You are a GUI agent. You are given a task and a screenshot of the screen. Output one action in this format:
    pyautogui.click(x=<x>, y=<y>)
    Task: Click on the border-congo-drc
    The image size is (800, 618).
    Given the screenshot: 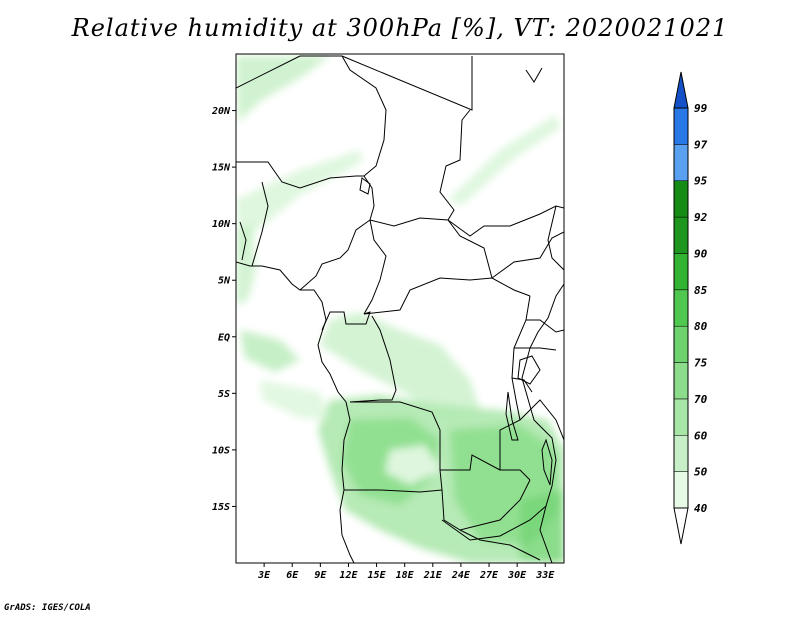 What is the action you would take?
    pyautogui.click(x=373, y=359)
    